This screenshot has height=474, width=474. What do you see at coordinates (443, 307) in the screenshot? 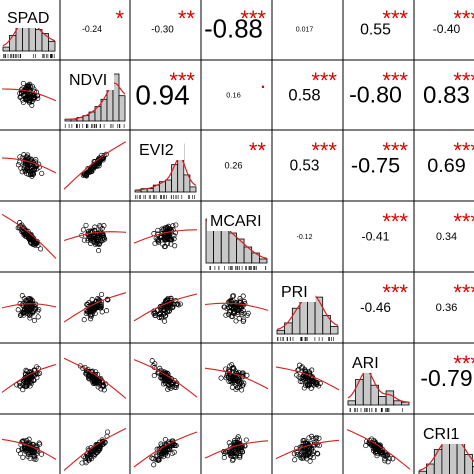
I see `panel-pri-cri1: 0.36***` at bounding box center [443, 307].